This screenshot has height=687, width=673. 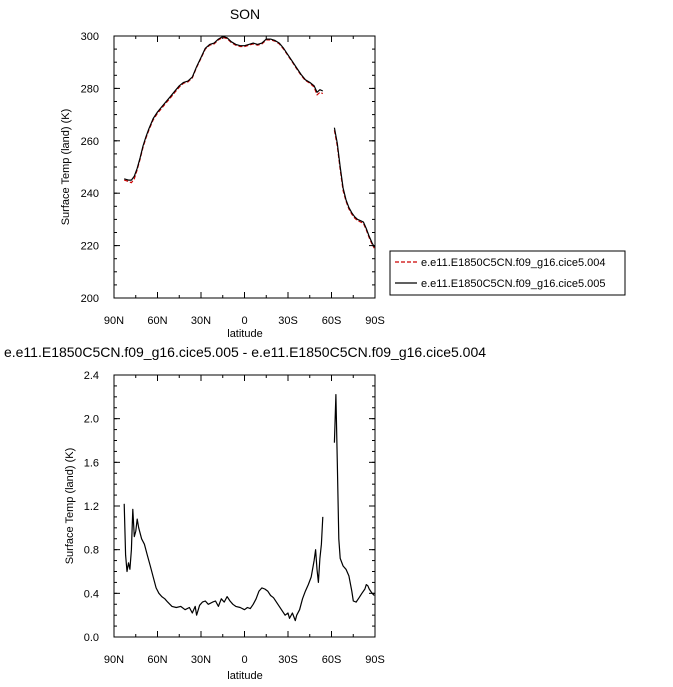 I want to click on legend-box, so click(x=507, y=273).